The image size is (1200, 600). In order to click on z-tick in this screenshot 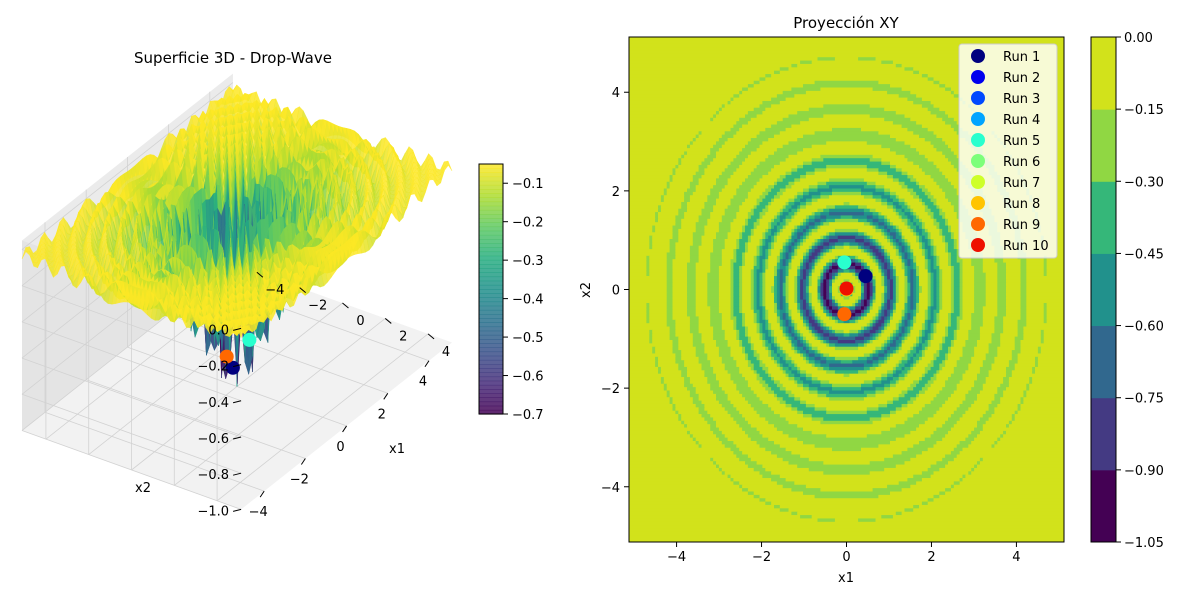, I will do `click(237, 510)`.